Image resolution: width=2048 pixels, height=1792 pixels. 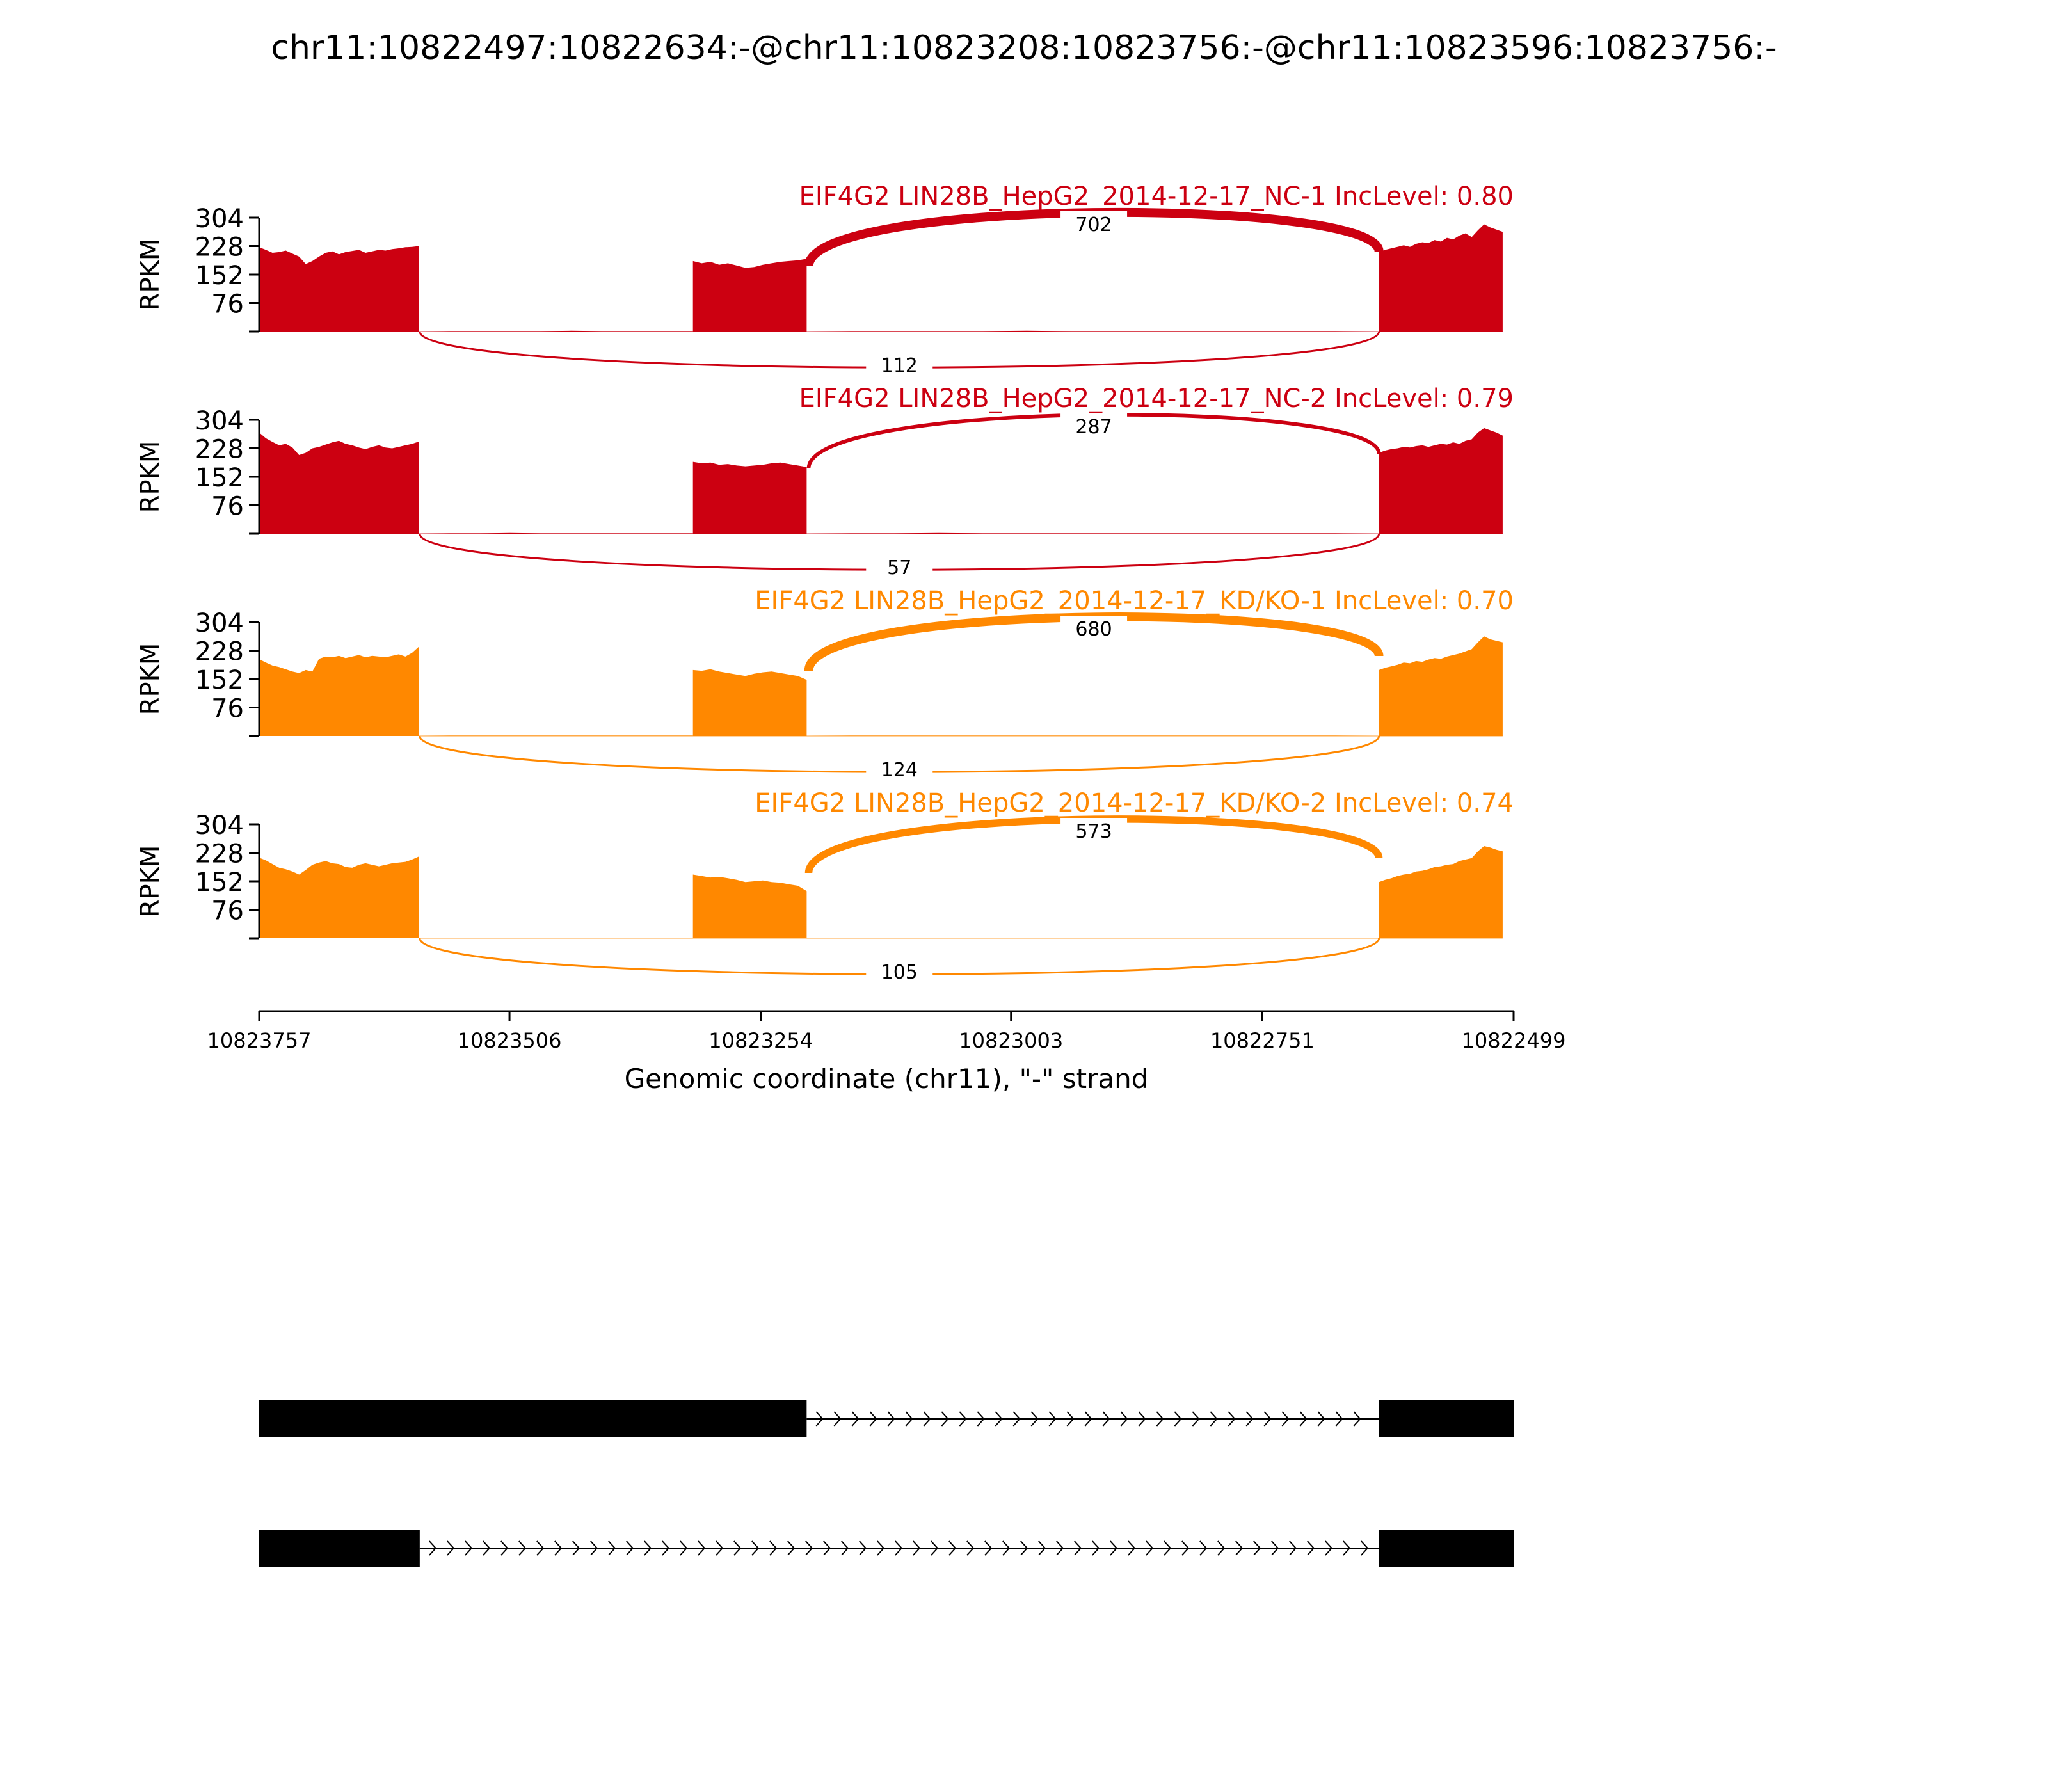 I want to click on y-tick-label: 304, so click(x=219, y=219).